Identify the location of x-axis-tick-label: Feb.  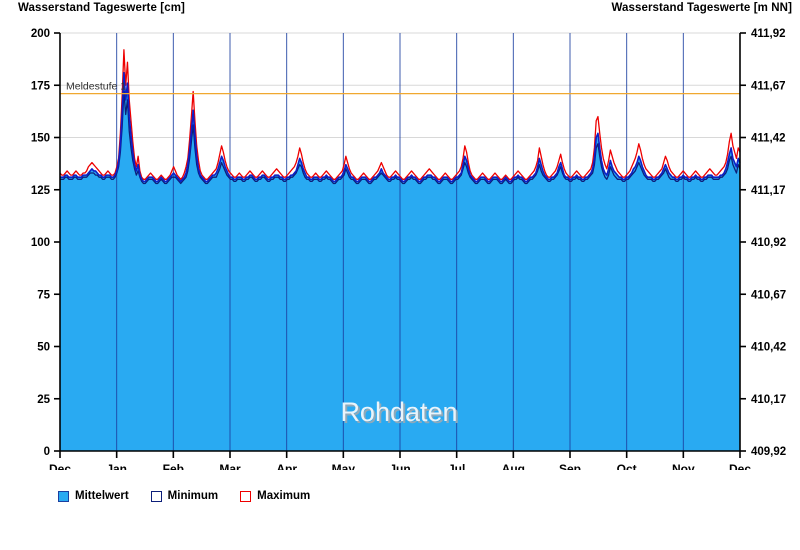
(173, 466).